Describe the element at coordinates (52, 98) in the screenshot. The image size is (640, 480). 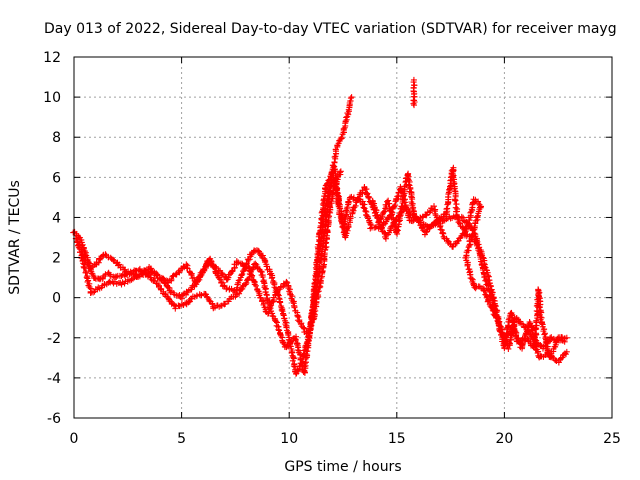
I see `y-tick-label: 10` at that location.